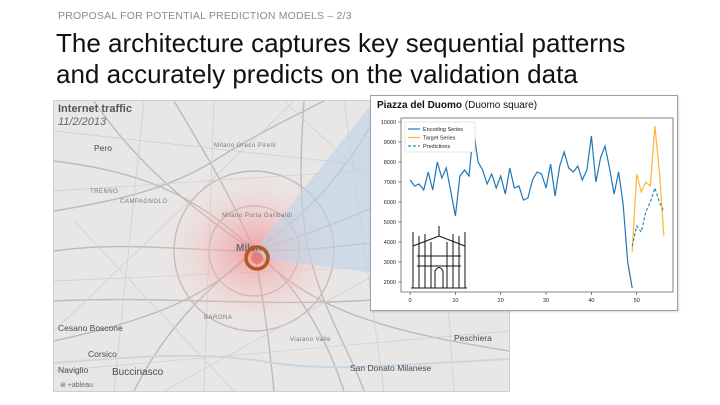 Image resolution: width=720 pixels, height=405 pixels. Describe the element at coordinates (390, 243) in the screenshot. I see `y-tick-label: 4000` at that location.